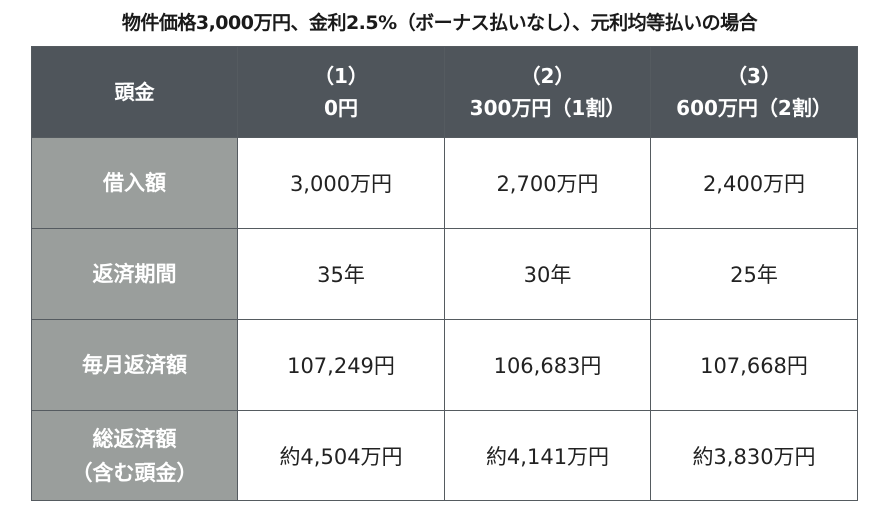 This screenshot has height=526, width=879. I want to click on table-cell: 約3,830万円, so click(754, 455).